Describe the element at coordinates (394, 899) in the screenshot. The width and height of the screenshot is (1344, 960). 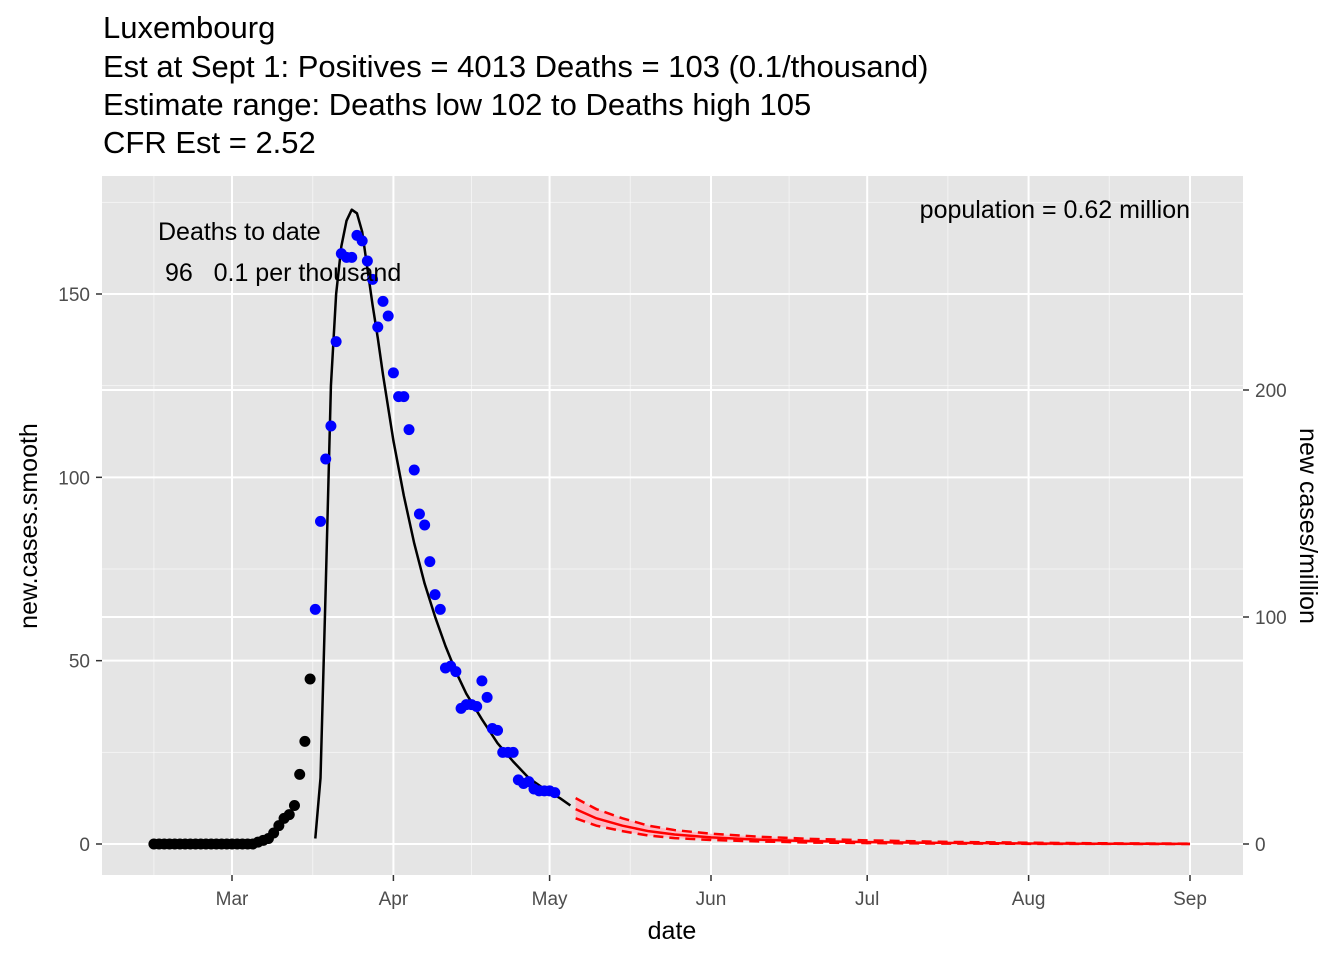
I see `x-tick-label: Apr` at that location.